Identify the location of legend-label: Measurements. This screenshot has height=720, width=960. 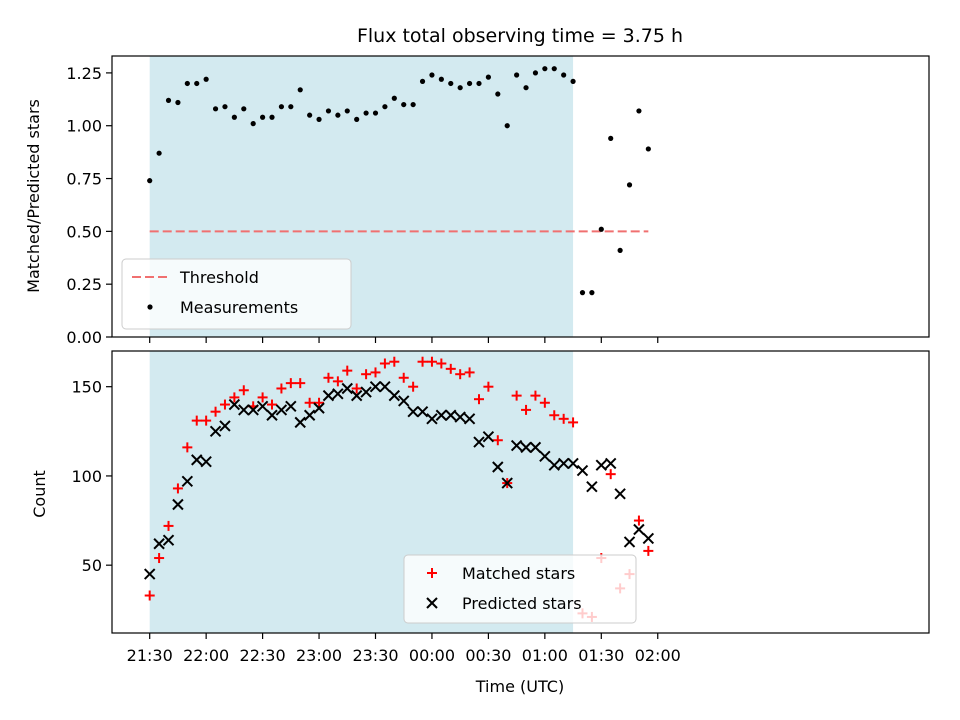
(239, 307).